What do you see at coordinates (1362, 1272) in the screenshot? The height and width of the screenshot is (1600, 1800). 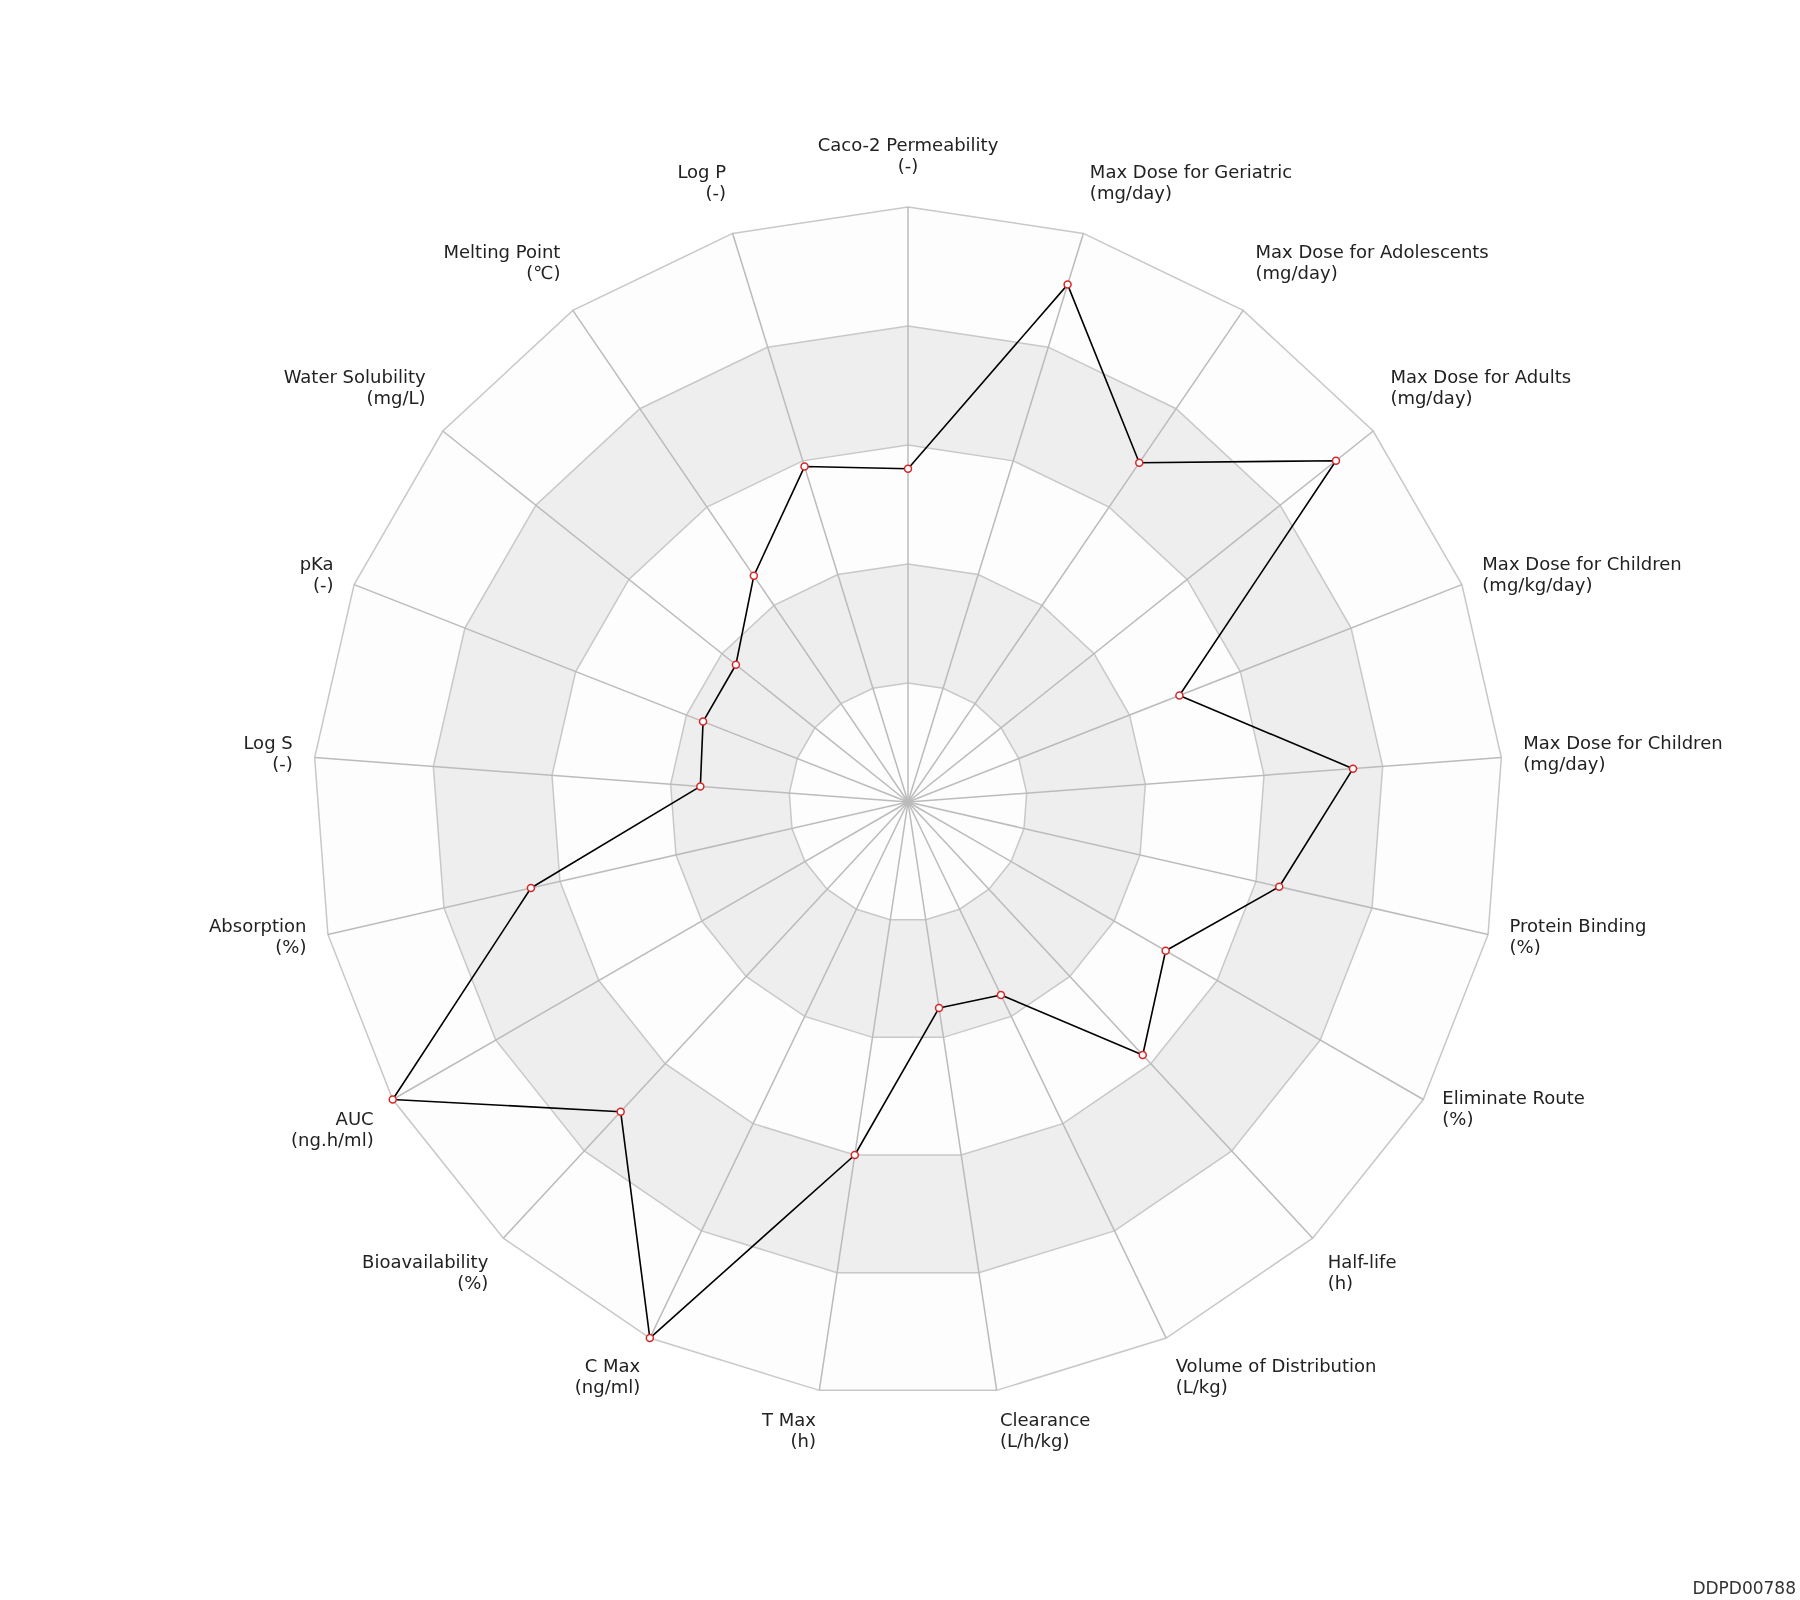 I see `spoke-label: Half-life (h)` at bounding box center [1362, 1272].